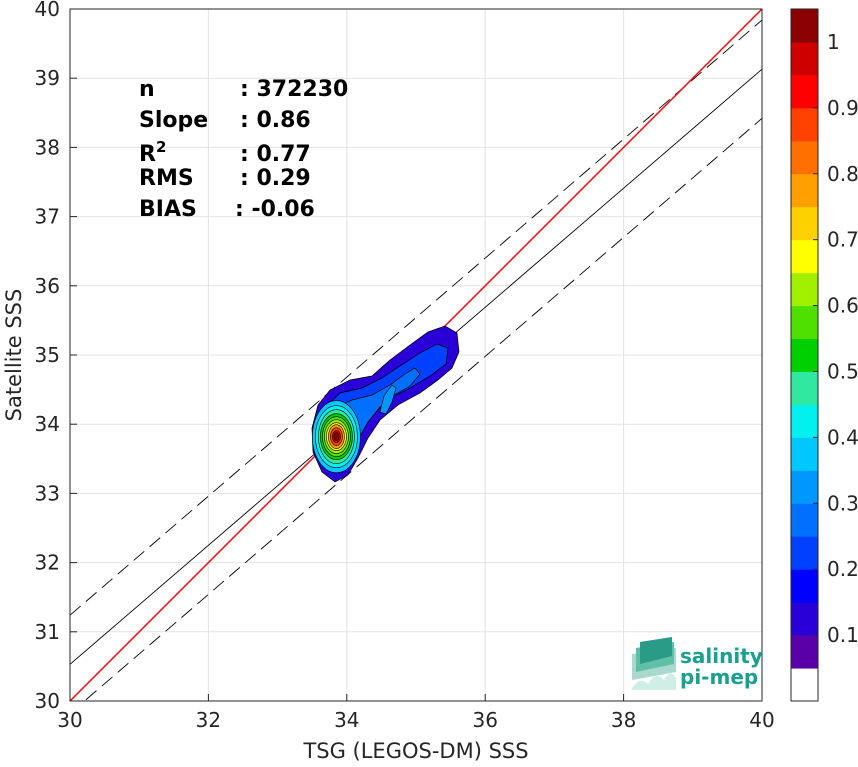 Image resolution: width=858 pixels, height=767 pixels. I want to click on colorbar-tick-label: 0.3, so click(842, 503).